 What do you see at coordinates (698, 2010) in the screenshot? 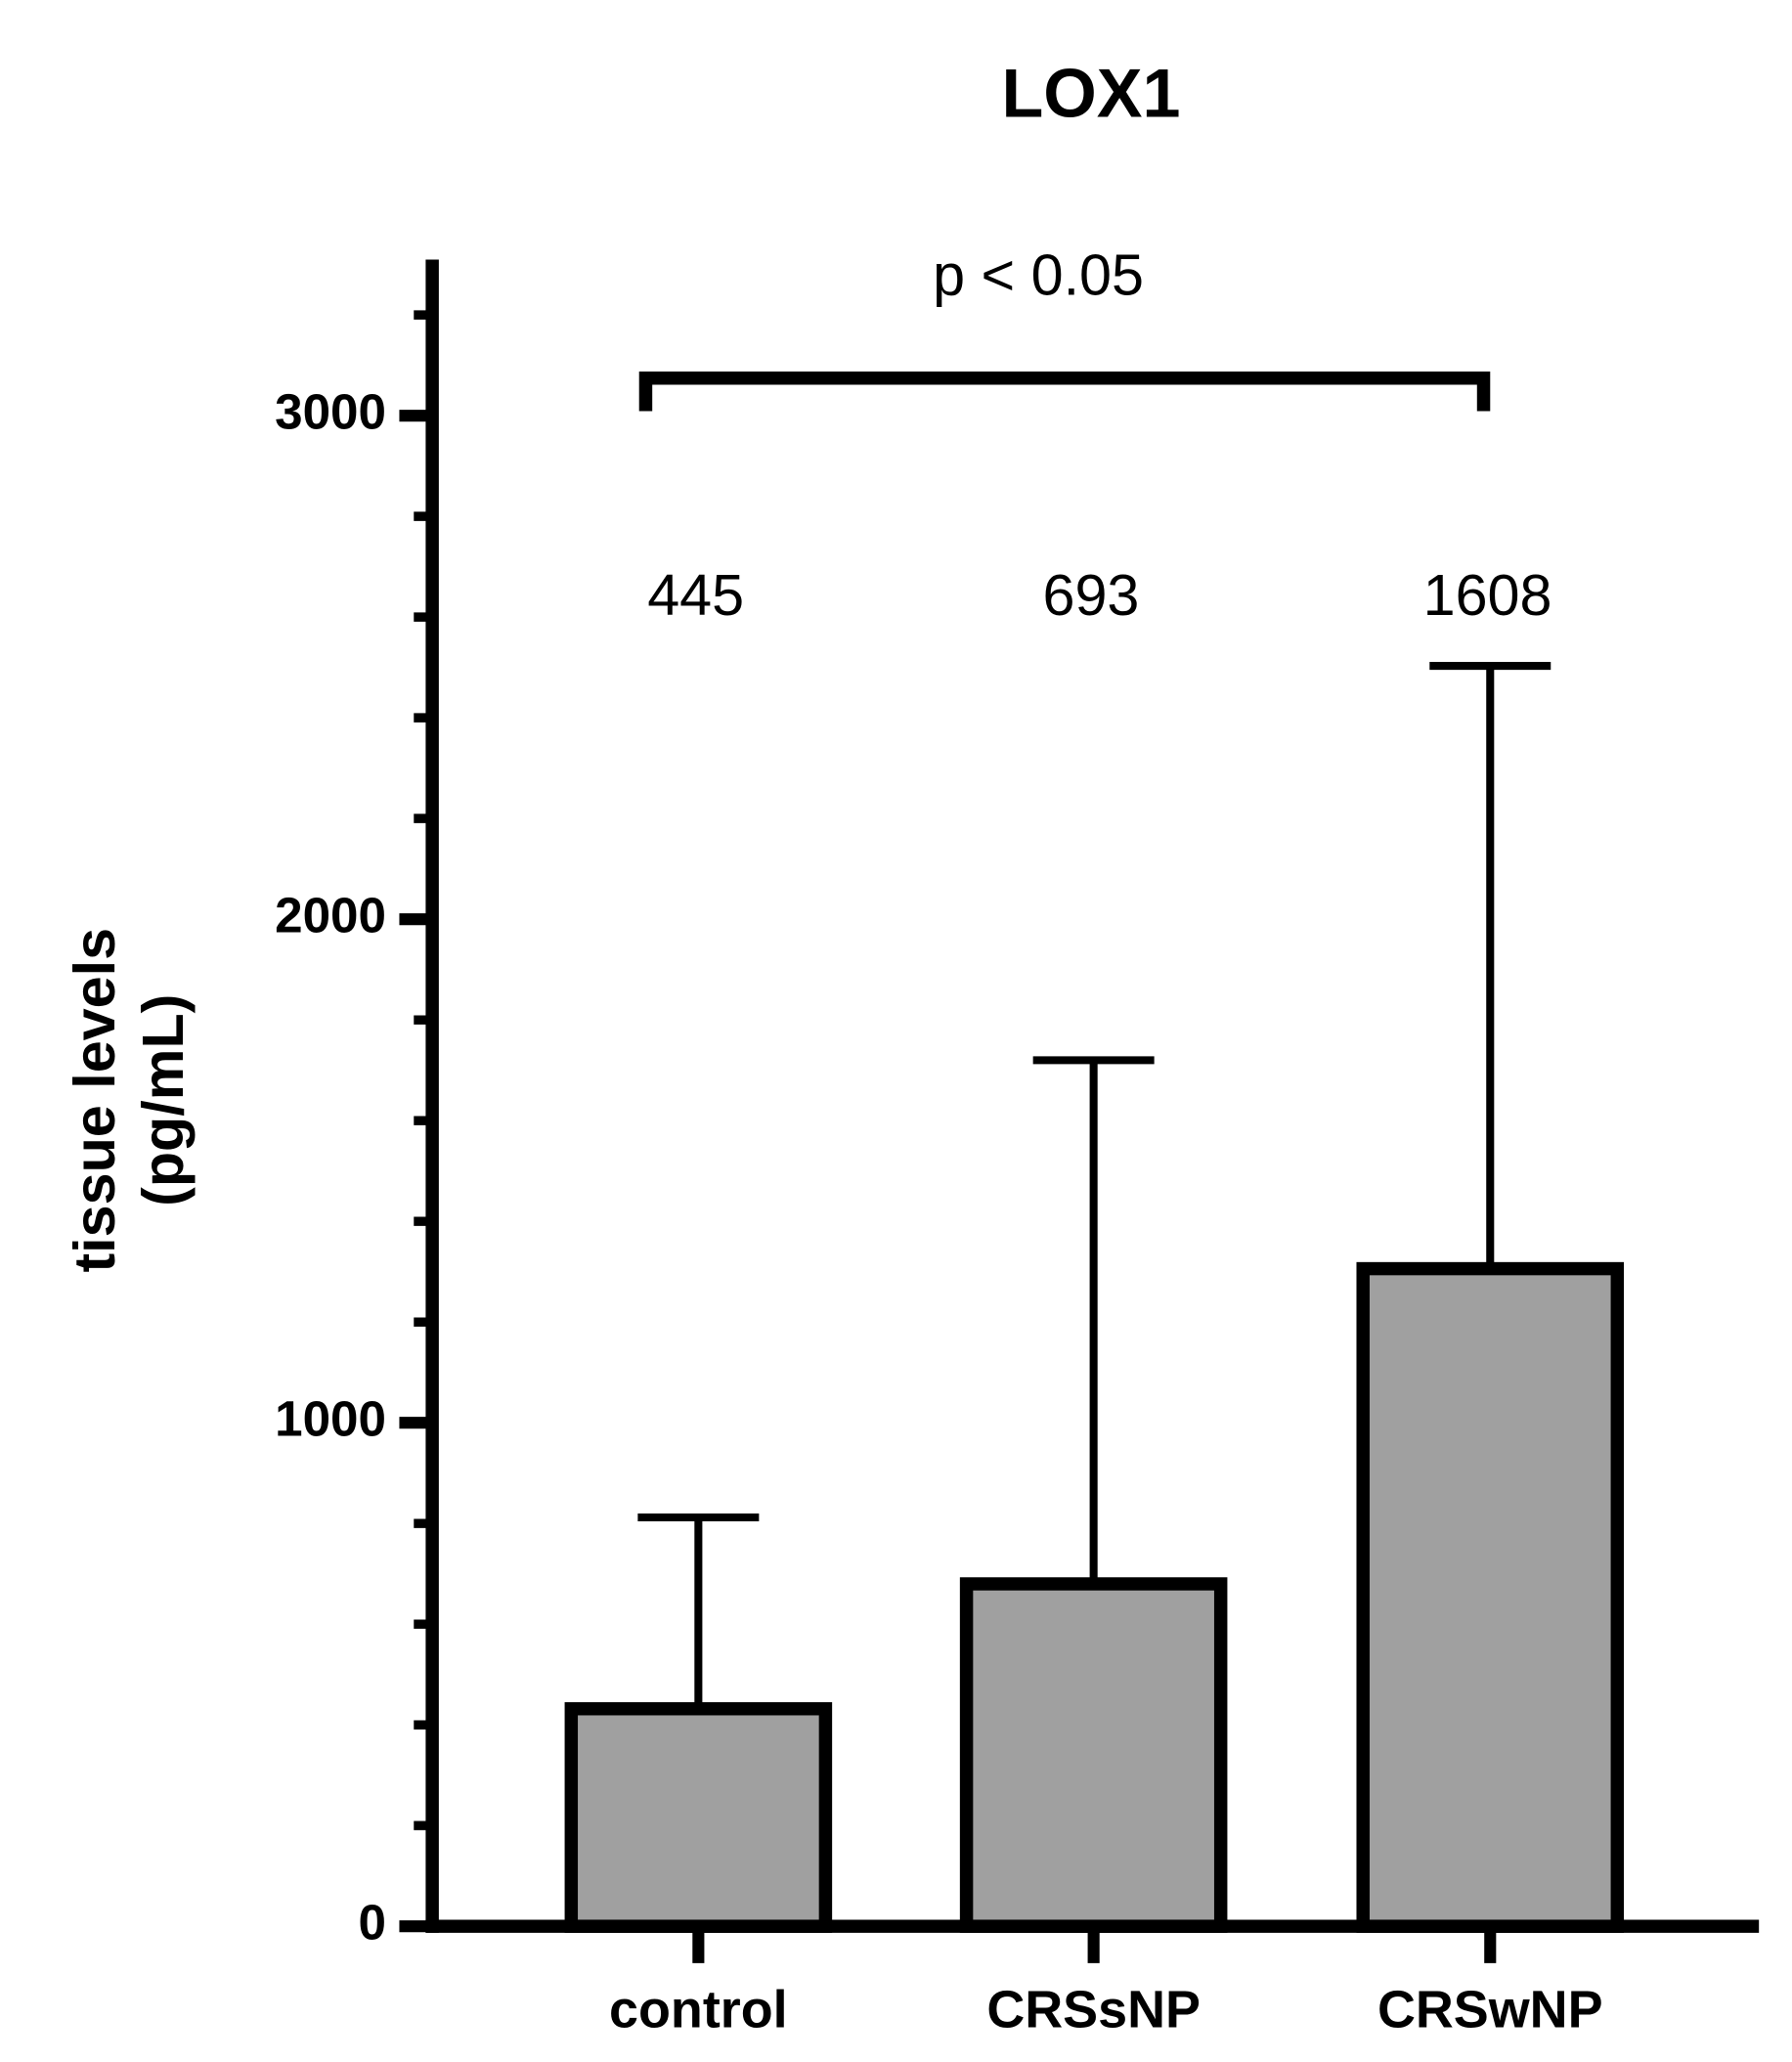
I see `x-tick-label: control` at bounding box center [698, 2010].